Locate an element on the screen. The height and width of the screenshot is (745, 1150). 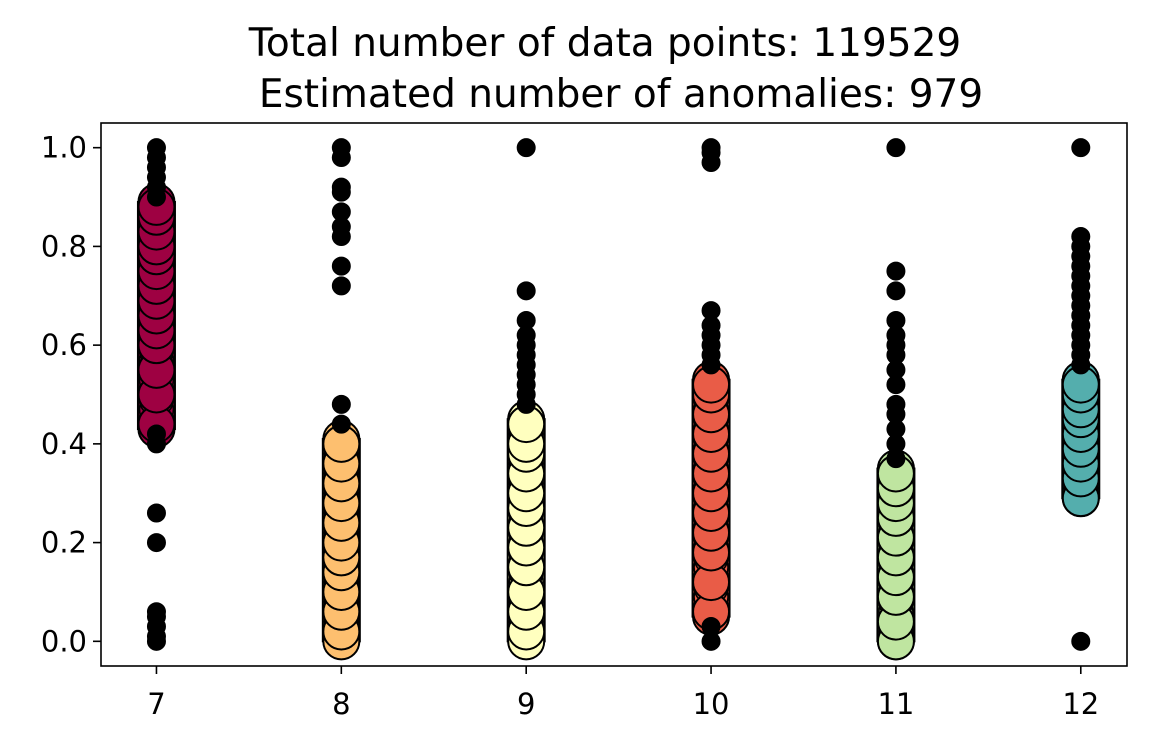
y-tick-label: 1.0 is located at coordinates (64, 148).